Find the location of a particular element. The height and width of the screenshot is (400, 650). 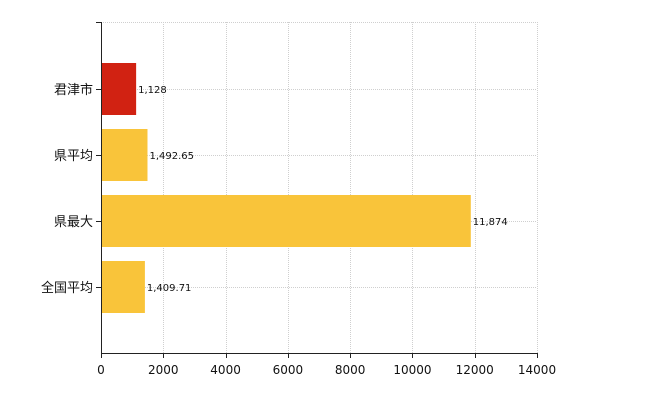

x-tick-label-3: 6000 is located at coordinates (288, 370).